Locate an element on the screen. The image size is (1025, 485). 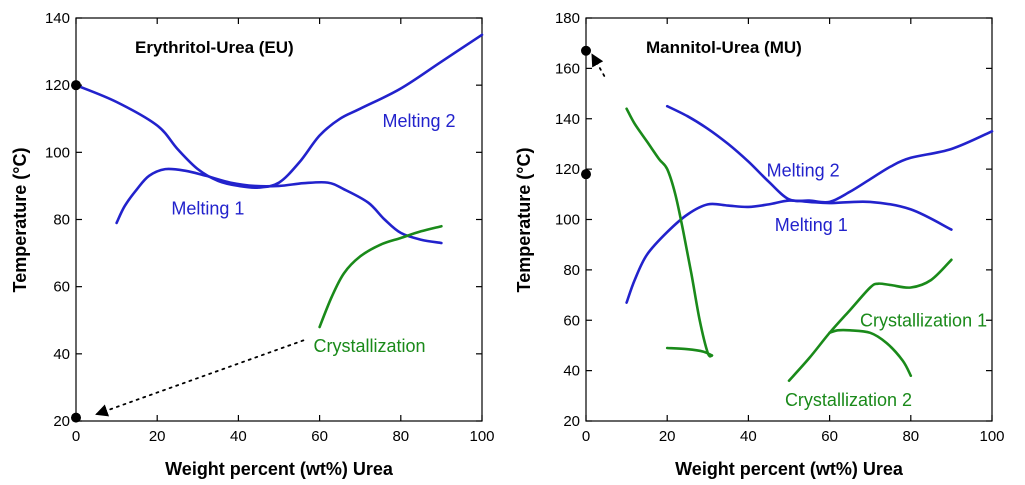
curve-label-crystallization-2: Crystallization 2 is located at coordinates (848, 400).